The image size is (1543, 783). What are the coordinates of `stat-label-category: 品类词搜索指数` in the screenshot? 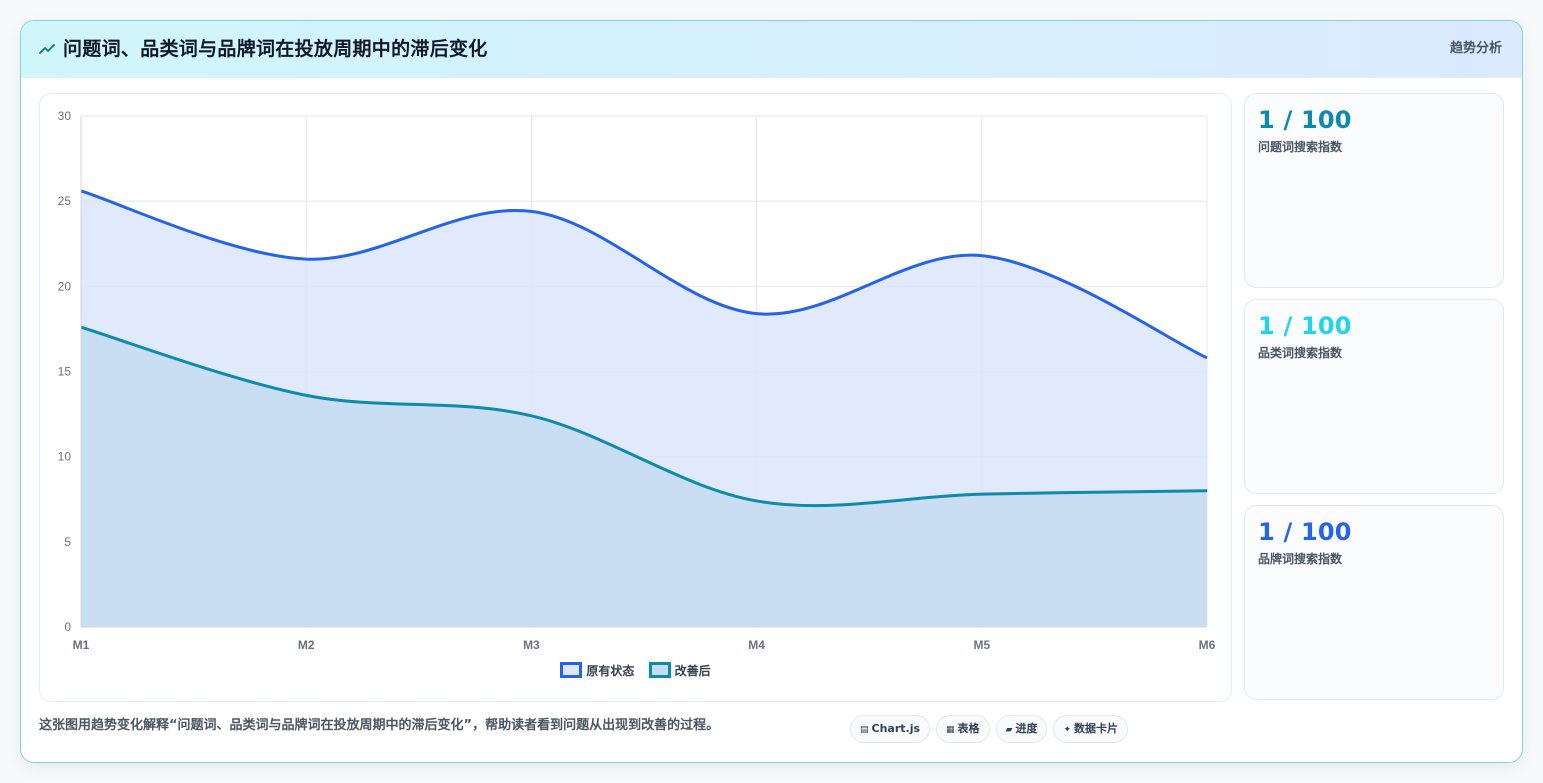 It's located at (1300, 353).